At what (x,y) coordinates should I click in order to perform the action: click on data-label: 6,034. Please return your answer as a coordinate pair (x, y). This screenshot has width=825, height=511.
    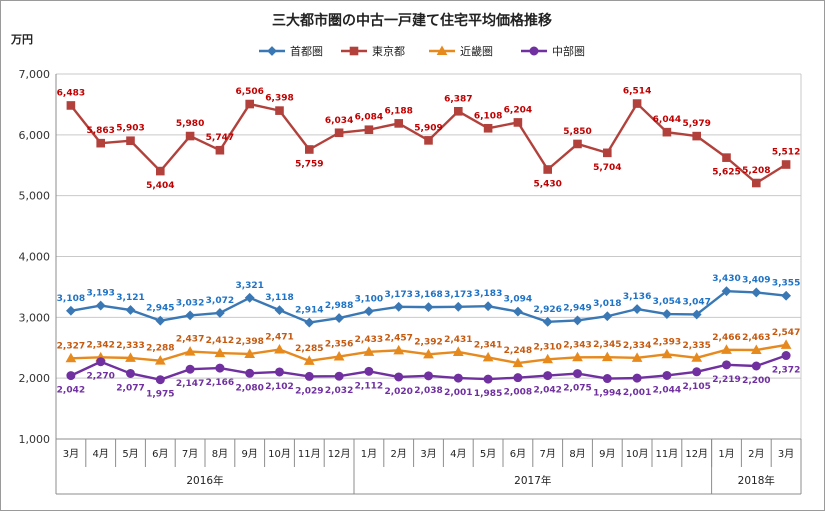
    Looking at the image, I should click on (339, 121).